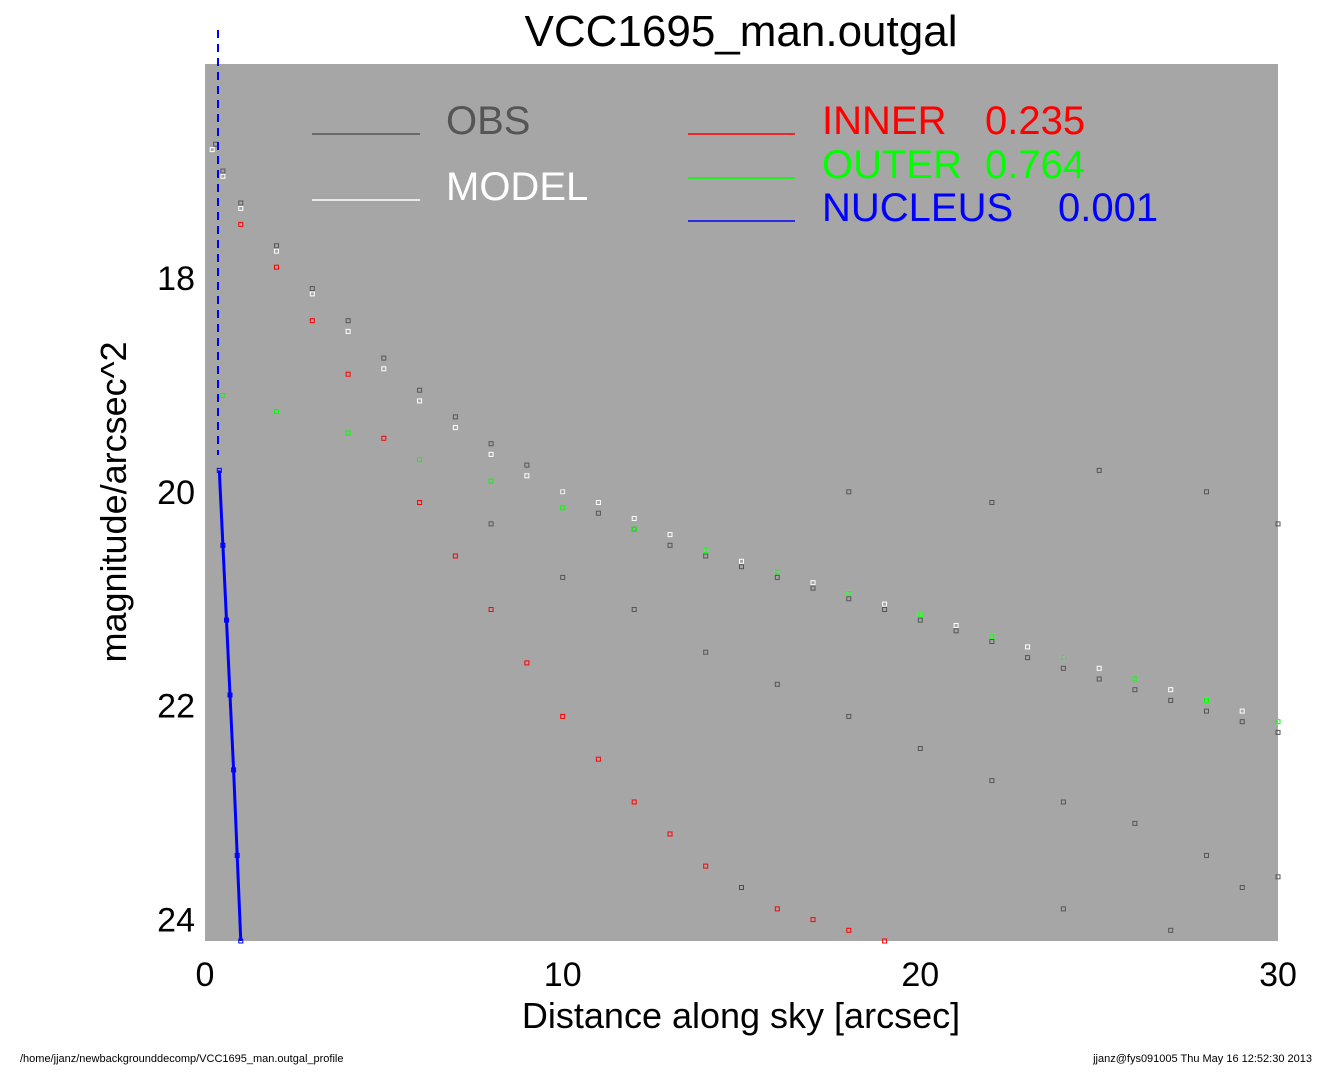 The height and width of the screenshot is (1075, 1344). I want to click on y-tick-label: 22, so click(176, 707).